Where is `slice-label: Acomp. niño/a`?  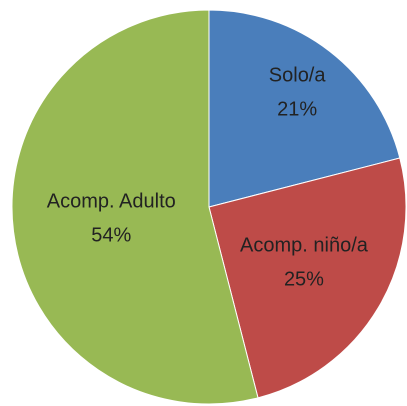 slice-label: Acomp. niño/a is located at coordinates (304, 245).